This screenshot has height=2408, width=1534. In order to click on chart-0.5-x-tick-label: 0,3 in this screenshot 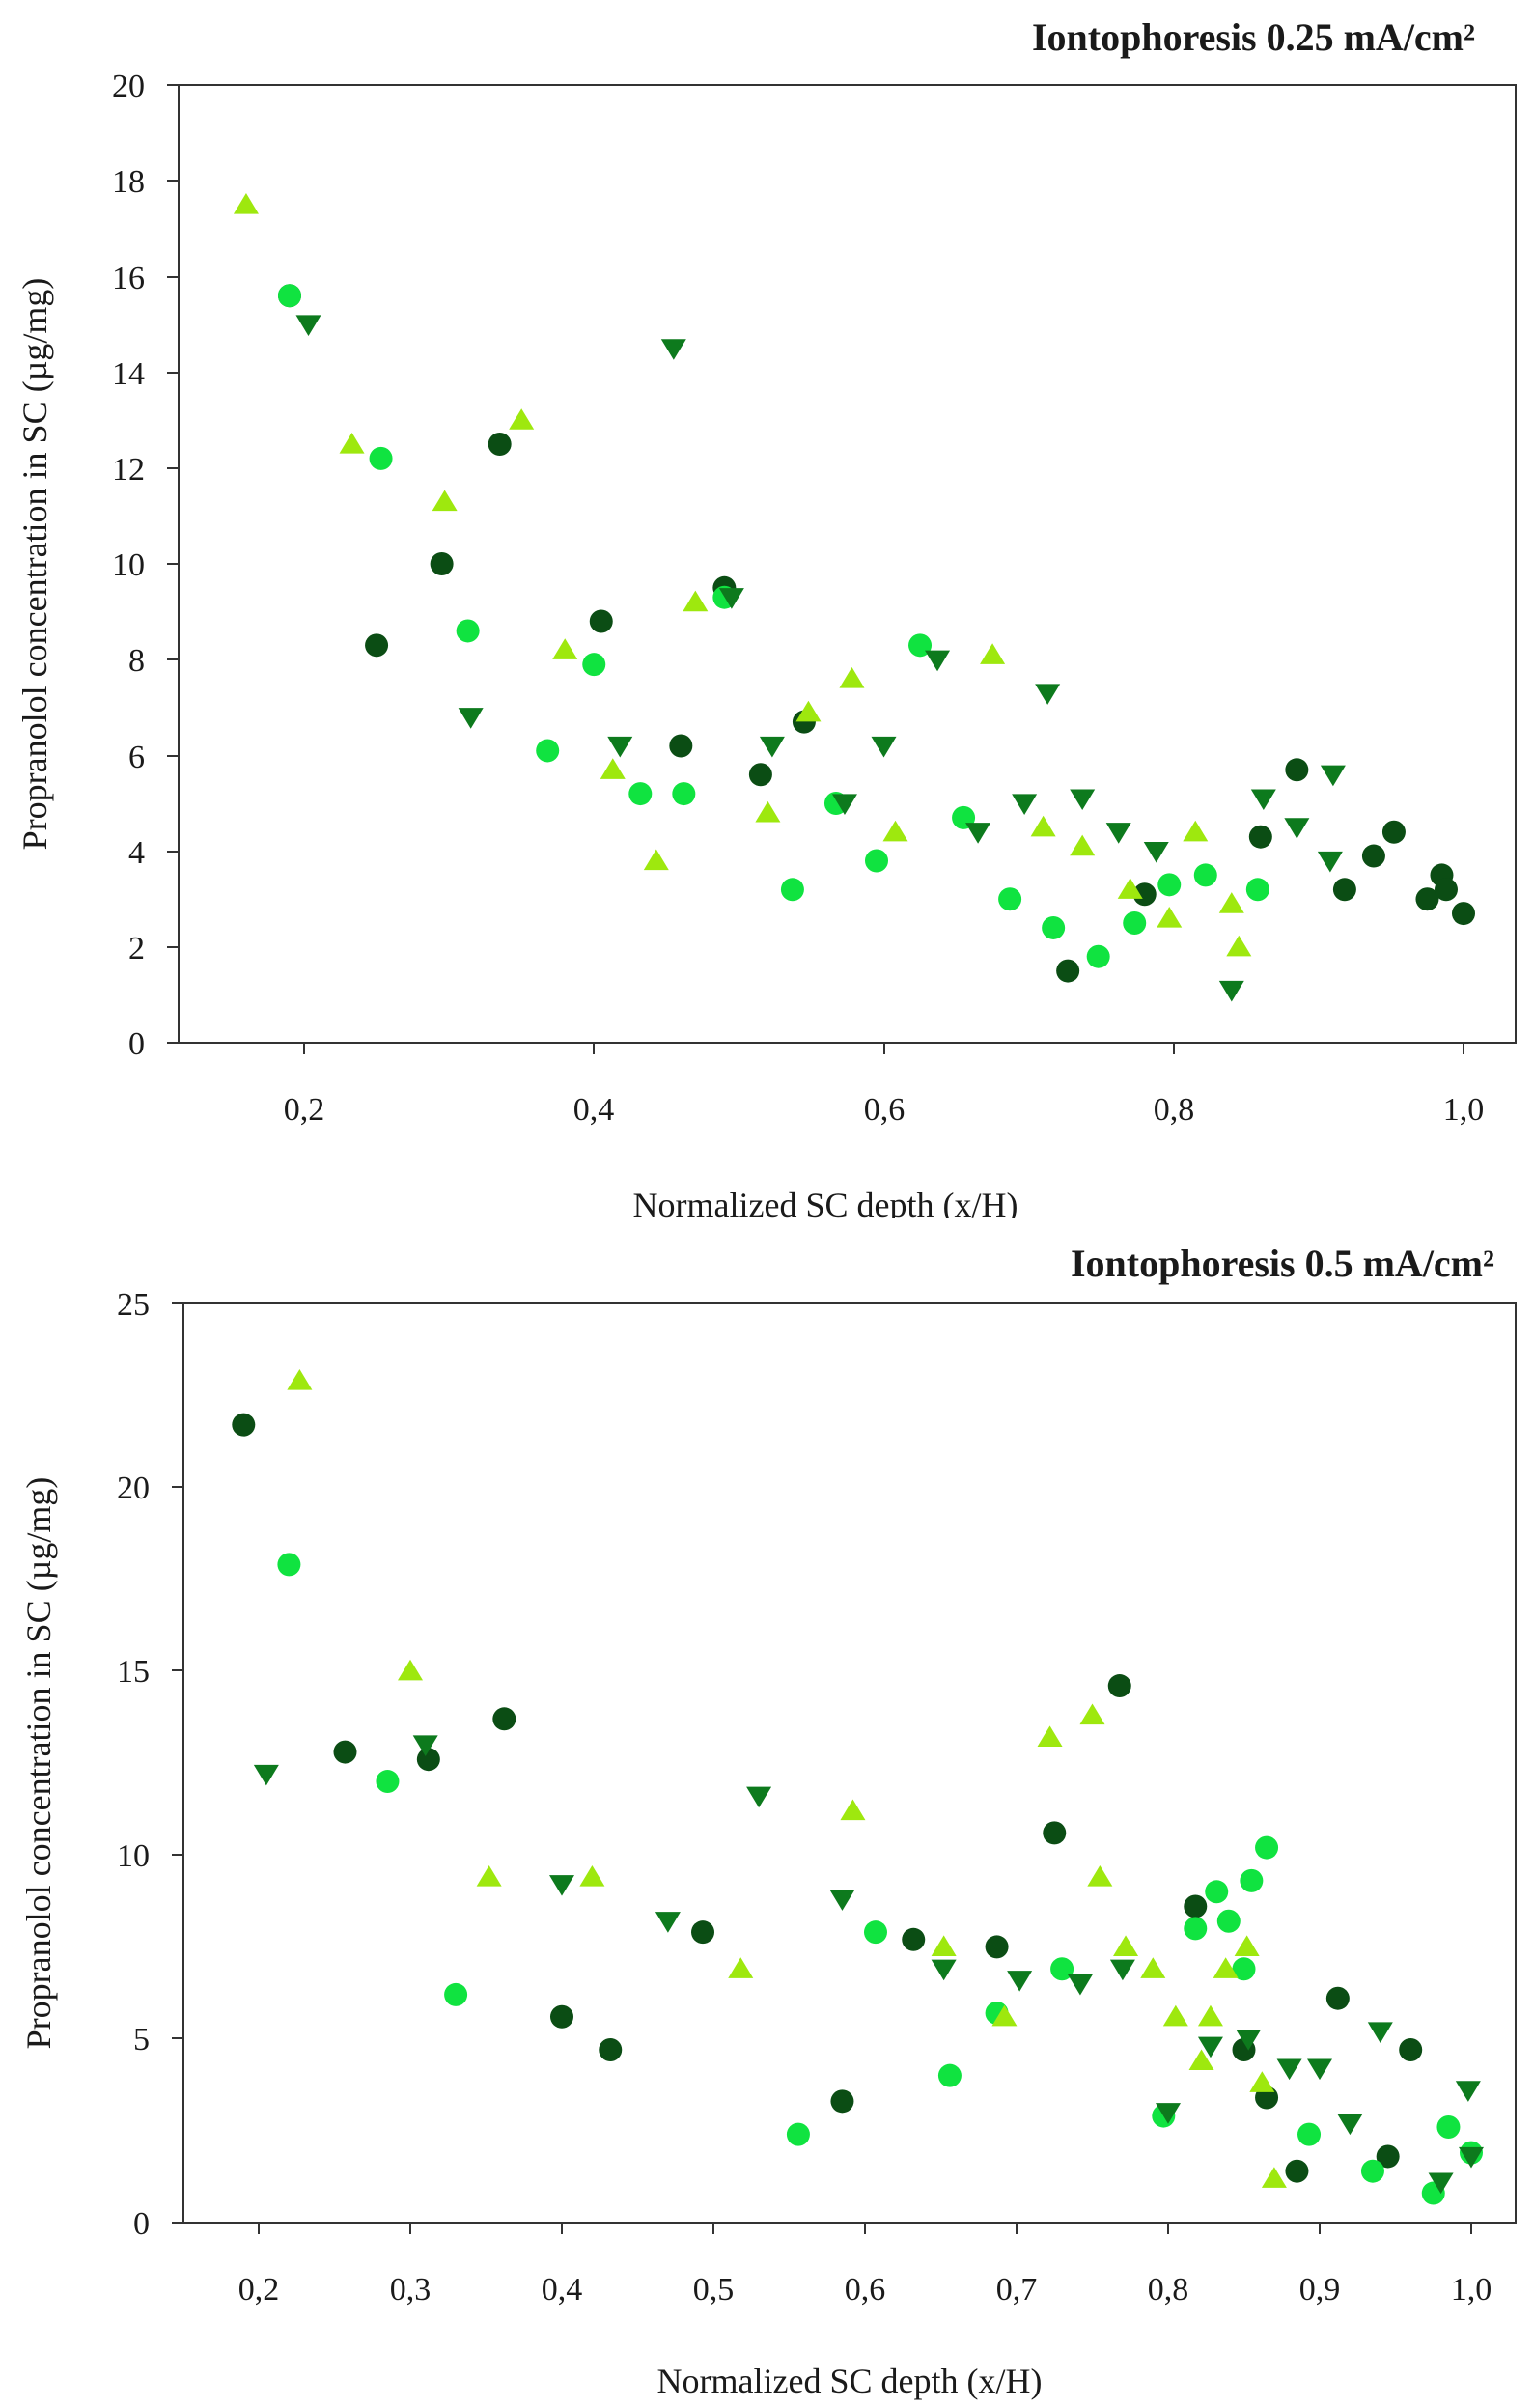, I will do `click(411, 2290)`.